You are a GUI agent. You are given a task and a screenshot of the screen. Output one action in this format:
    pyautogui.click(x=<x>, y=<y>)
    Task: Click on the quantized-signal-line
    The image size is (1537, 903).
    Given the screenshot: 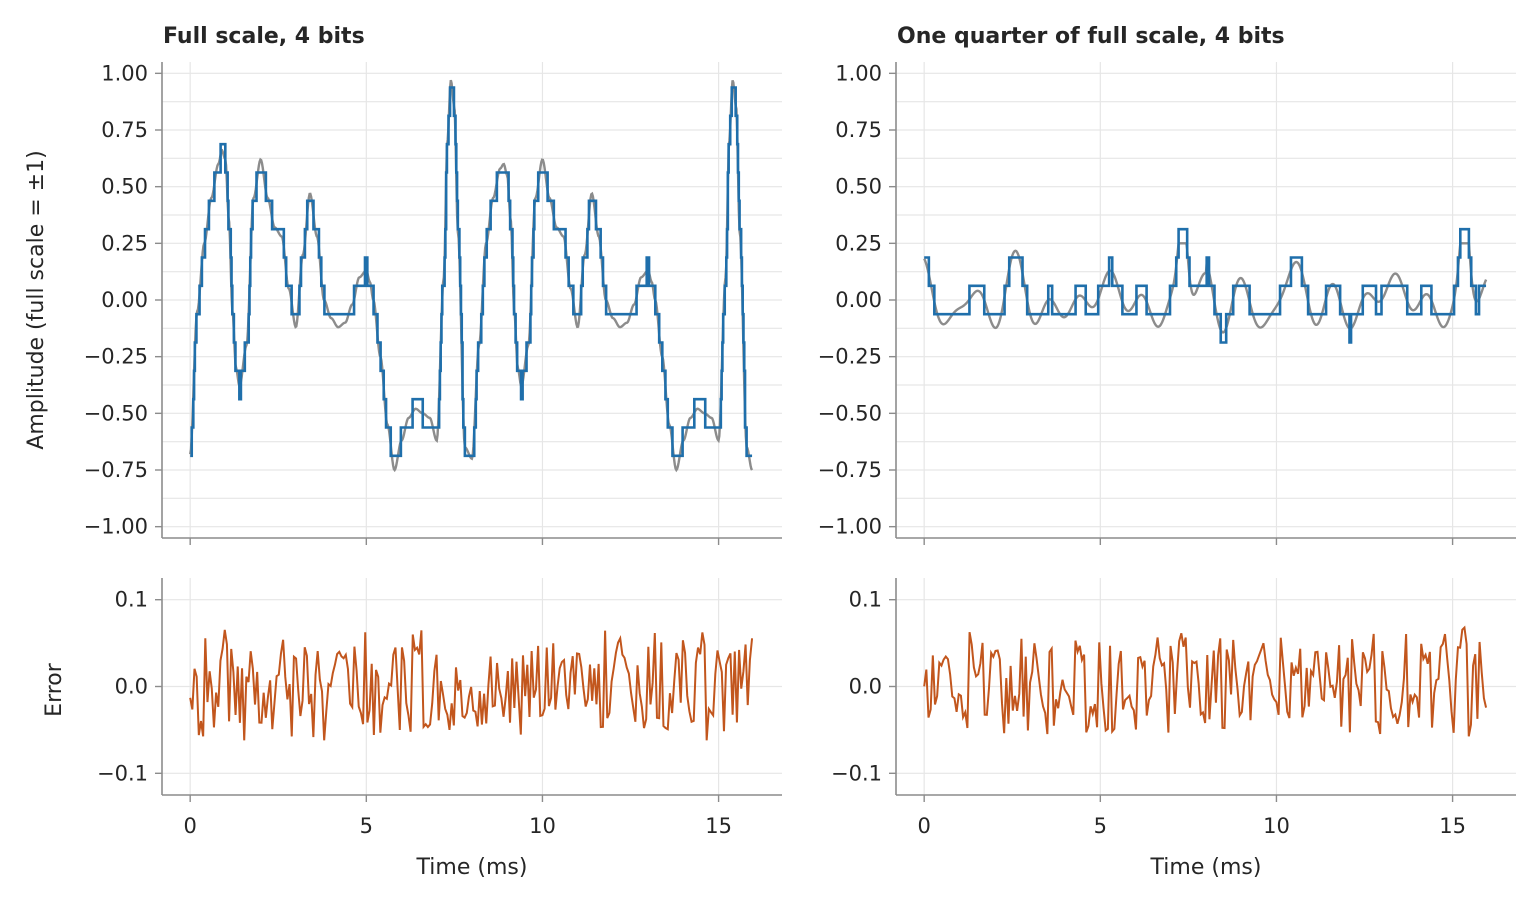 What is the action you would take?
    pyautogui.click(x=1205, y=285)
    